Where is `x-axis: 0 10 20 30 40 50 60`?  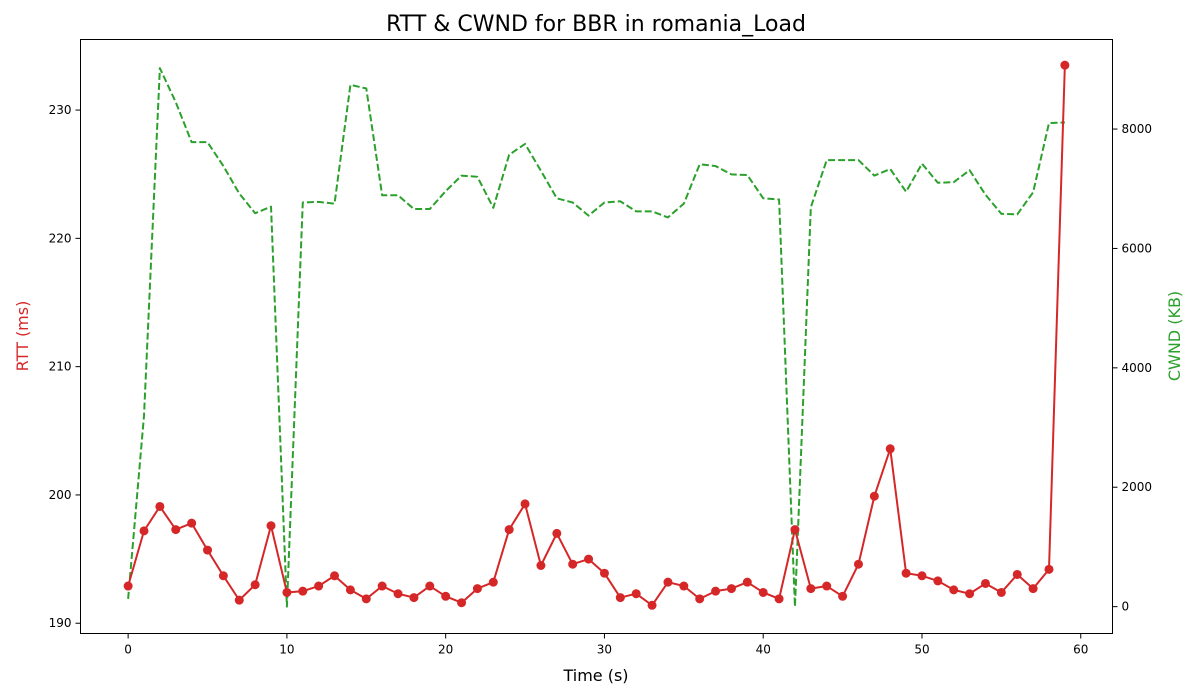 x-axis: 0 10 20 30 40 50 60 is located at coordinates (606, 645).